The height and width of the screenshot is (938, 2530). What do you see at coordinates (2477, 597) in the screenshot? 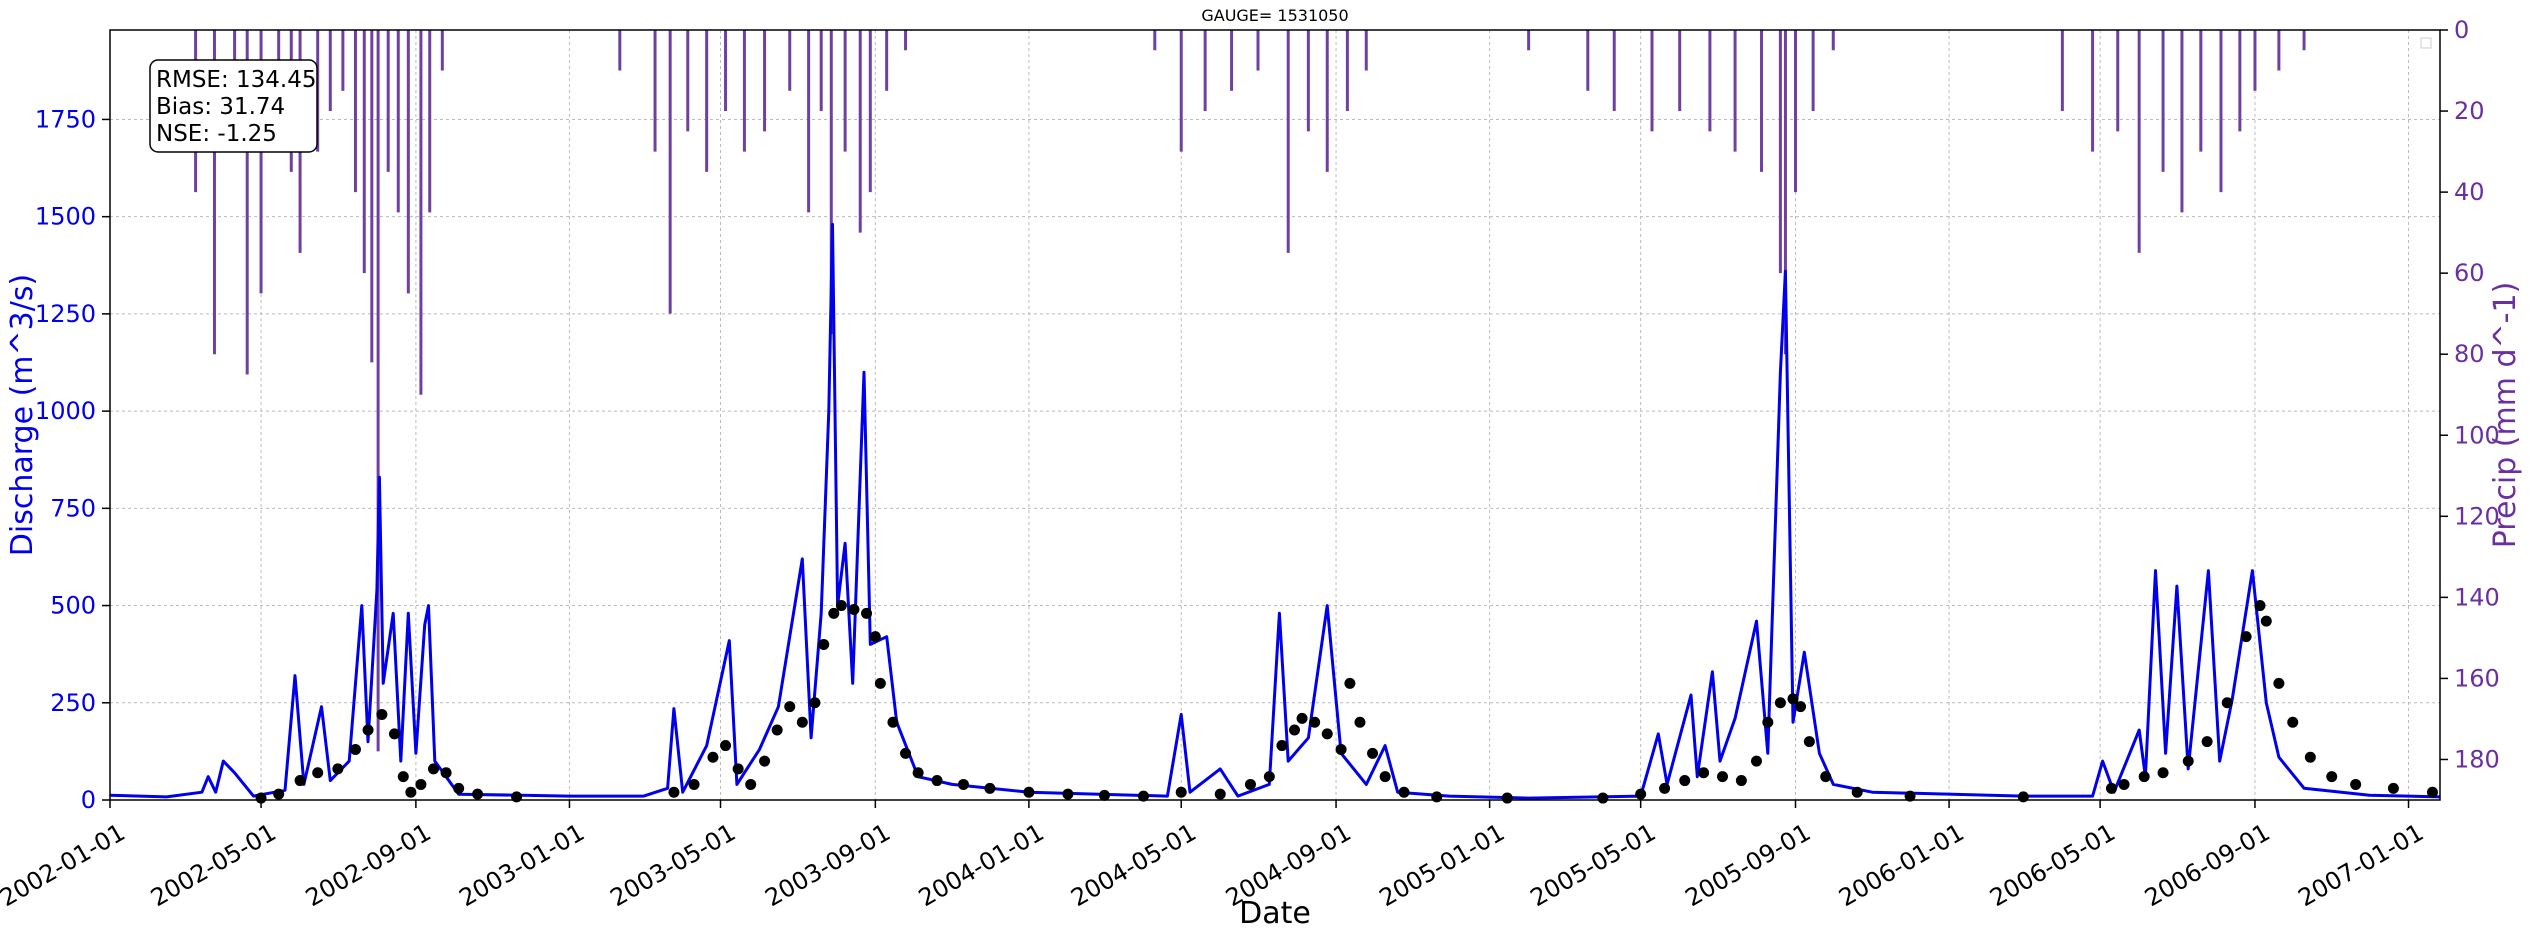
I see `right-tick-label: 140` at bounding box center [2477, 597].